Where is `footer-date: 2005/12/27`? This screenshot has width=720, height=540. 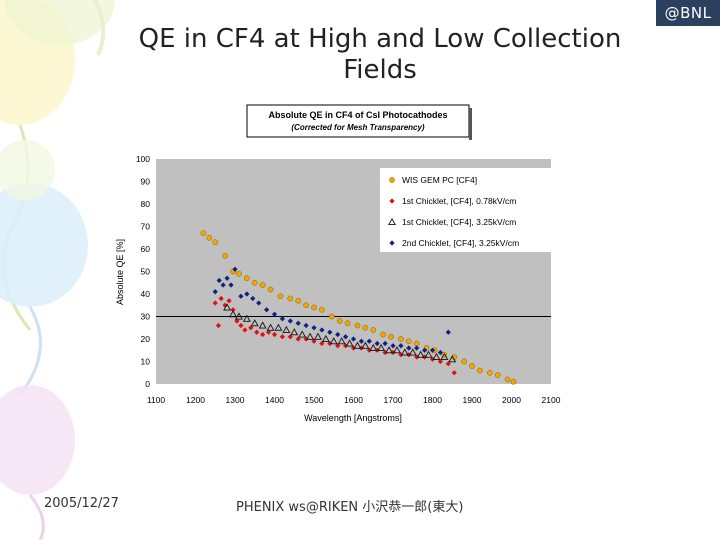 footer-date: 2005/12/27 is located at coordinates (81, 503).